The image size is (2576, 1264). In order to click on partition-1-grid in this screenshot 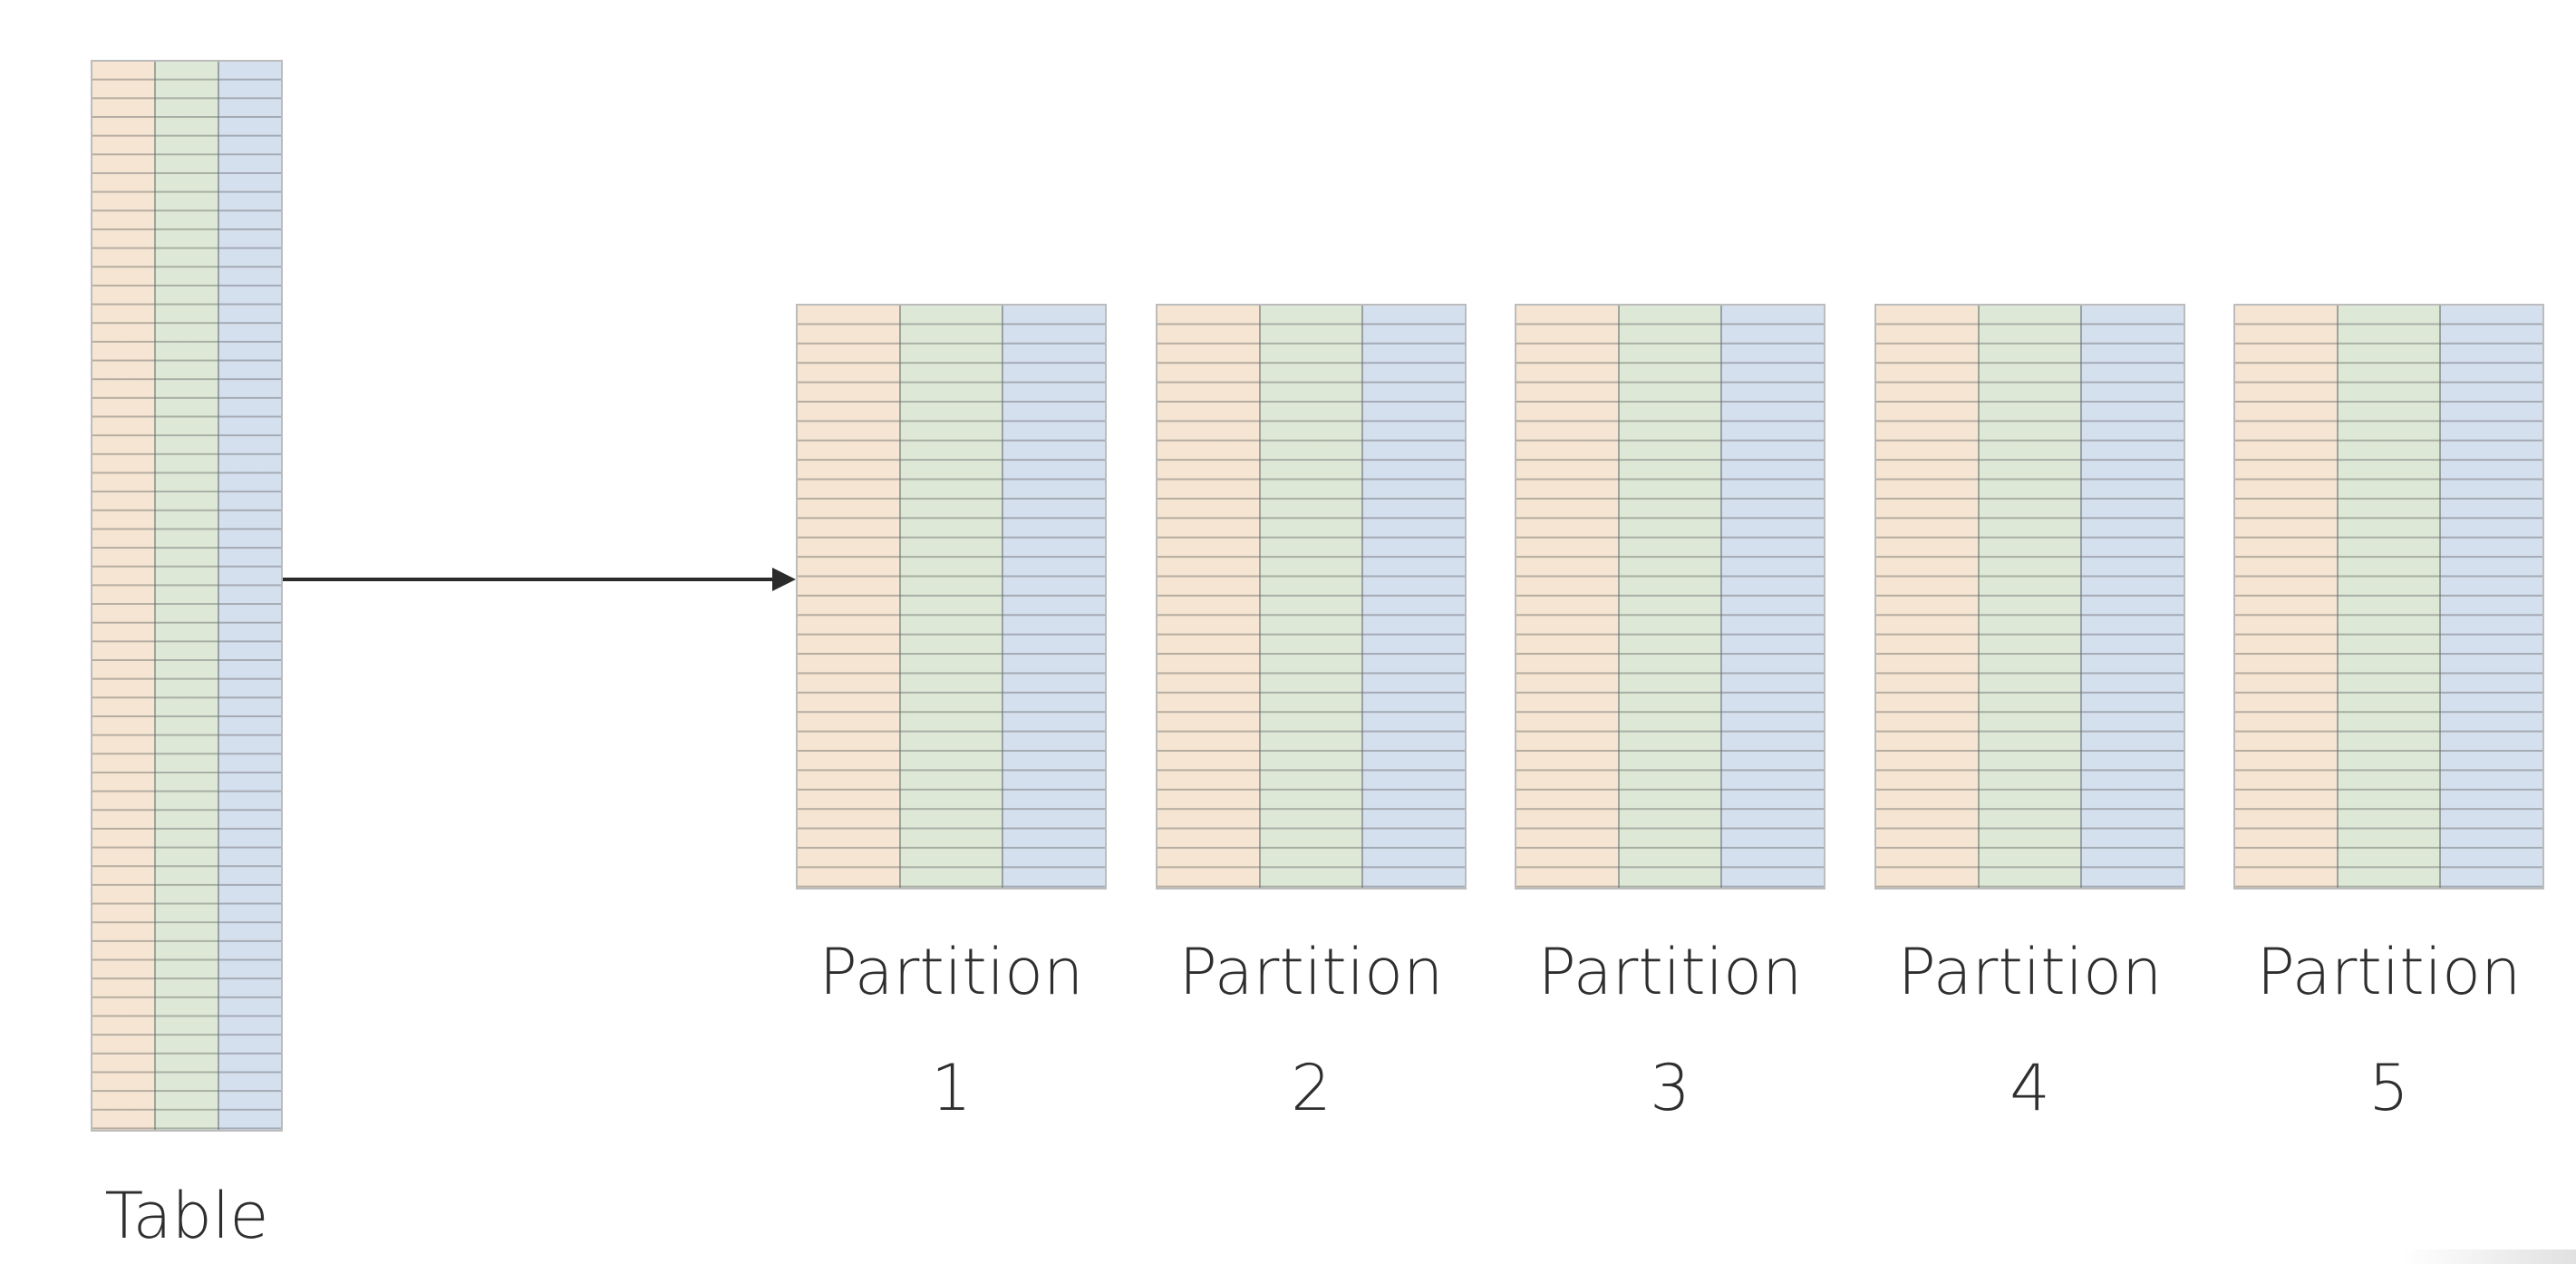, I will do `click(951, 597)`.